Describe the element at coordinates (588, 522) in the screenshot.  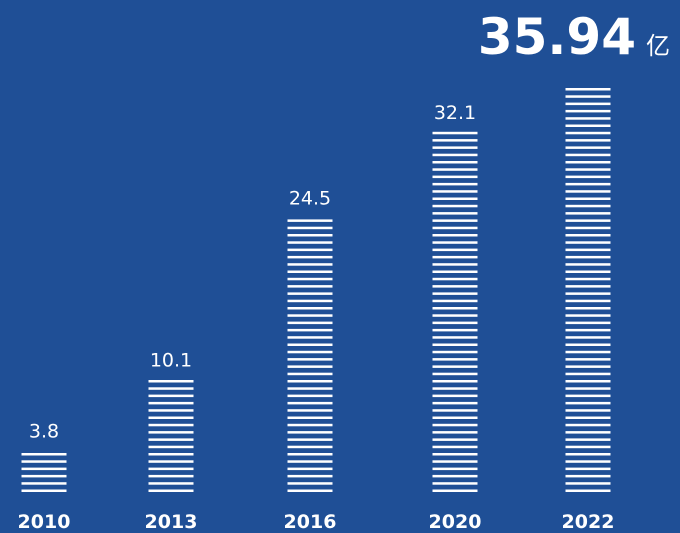
I see `x-tick-label: 2022` at that location.